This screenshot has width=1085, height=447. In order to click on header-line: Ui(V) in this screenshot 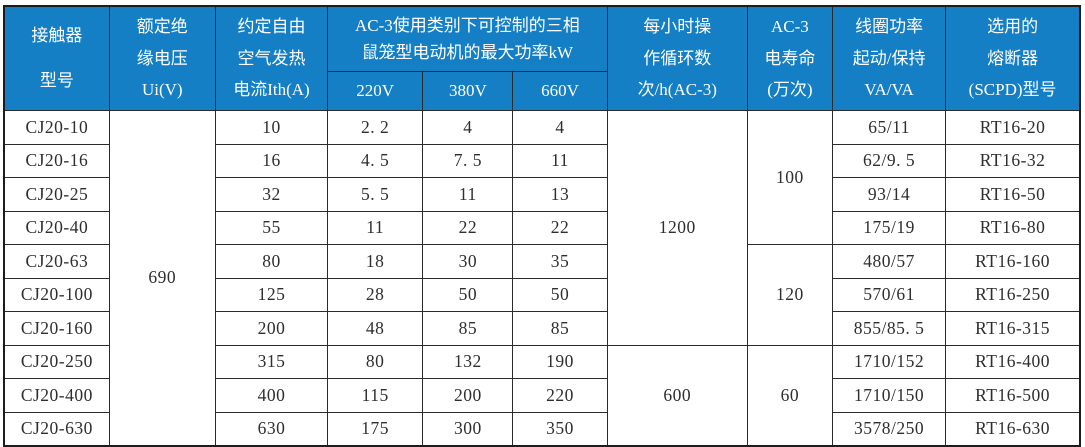, I will do `click(162, 90)`.